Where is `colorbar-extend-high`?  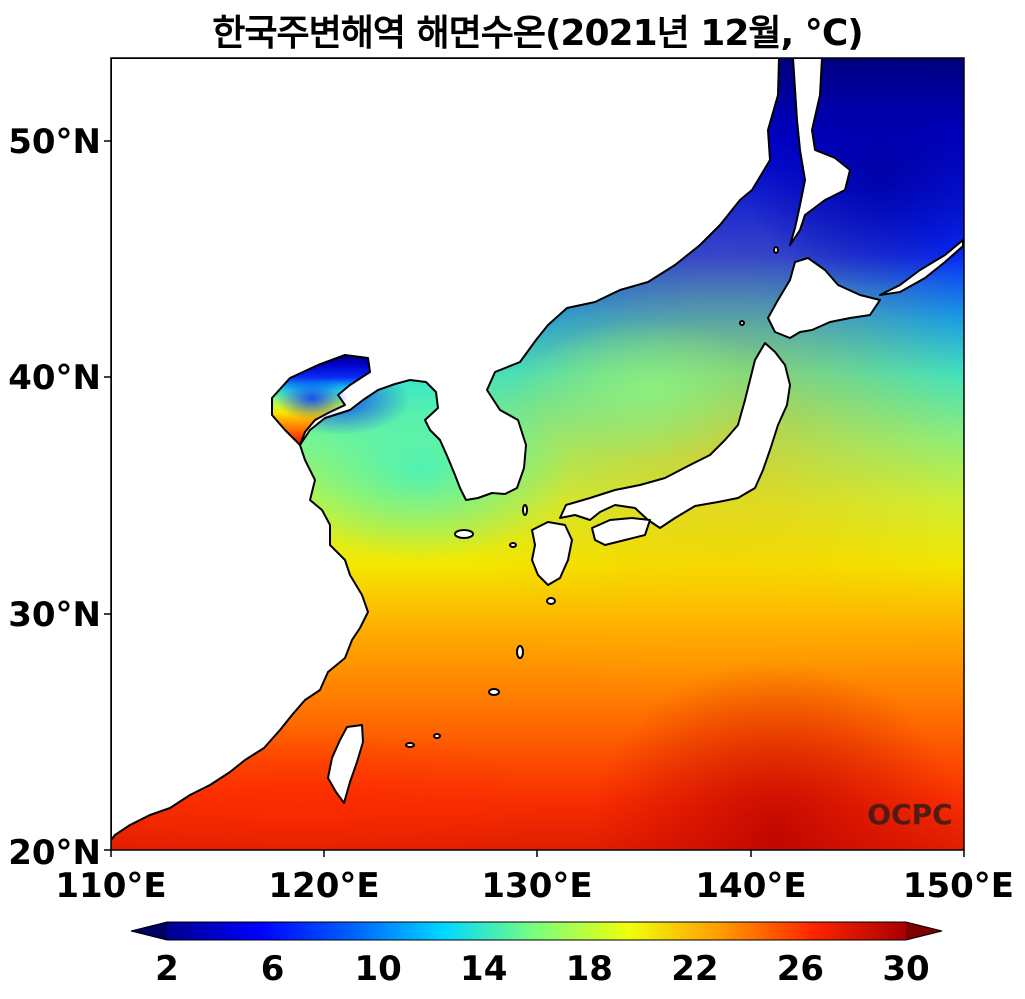 colorbar-extend-high is located at coordinates (924, 931).